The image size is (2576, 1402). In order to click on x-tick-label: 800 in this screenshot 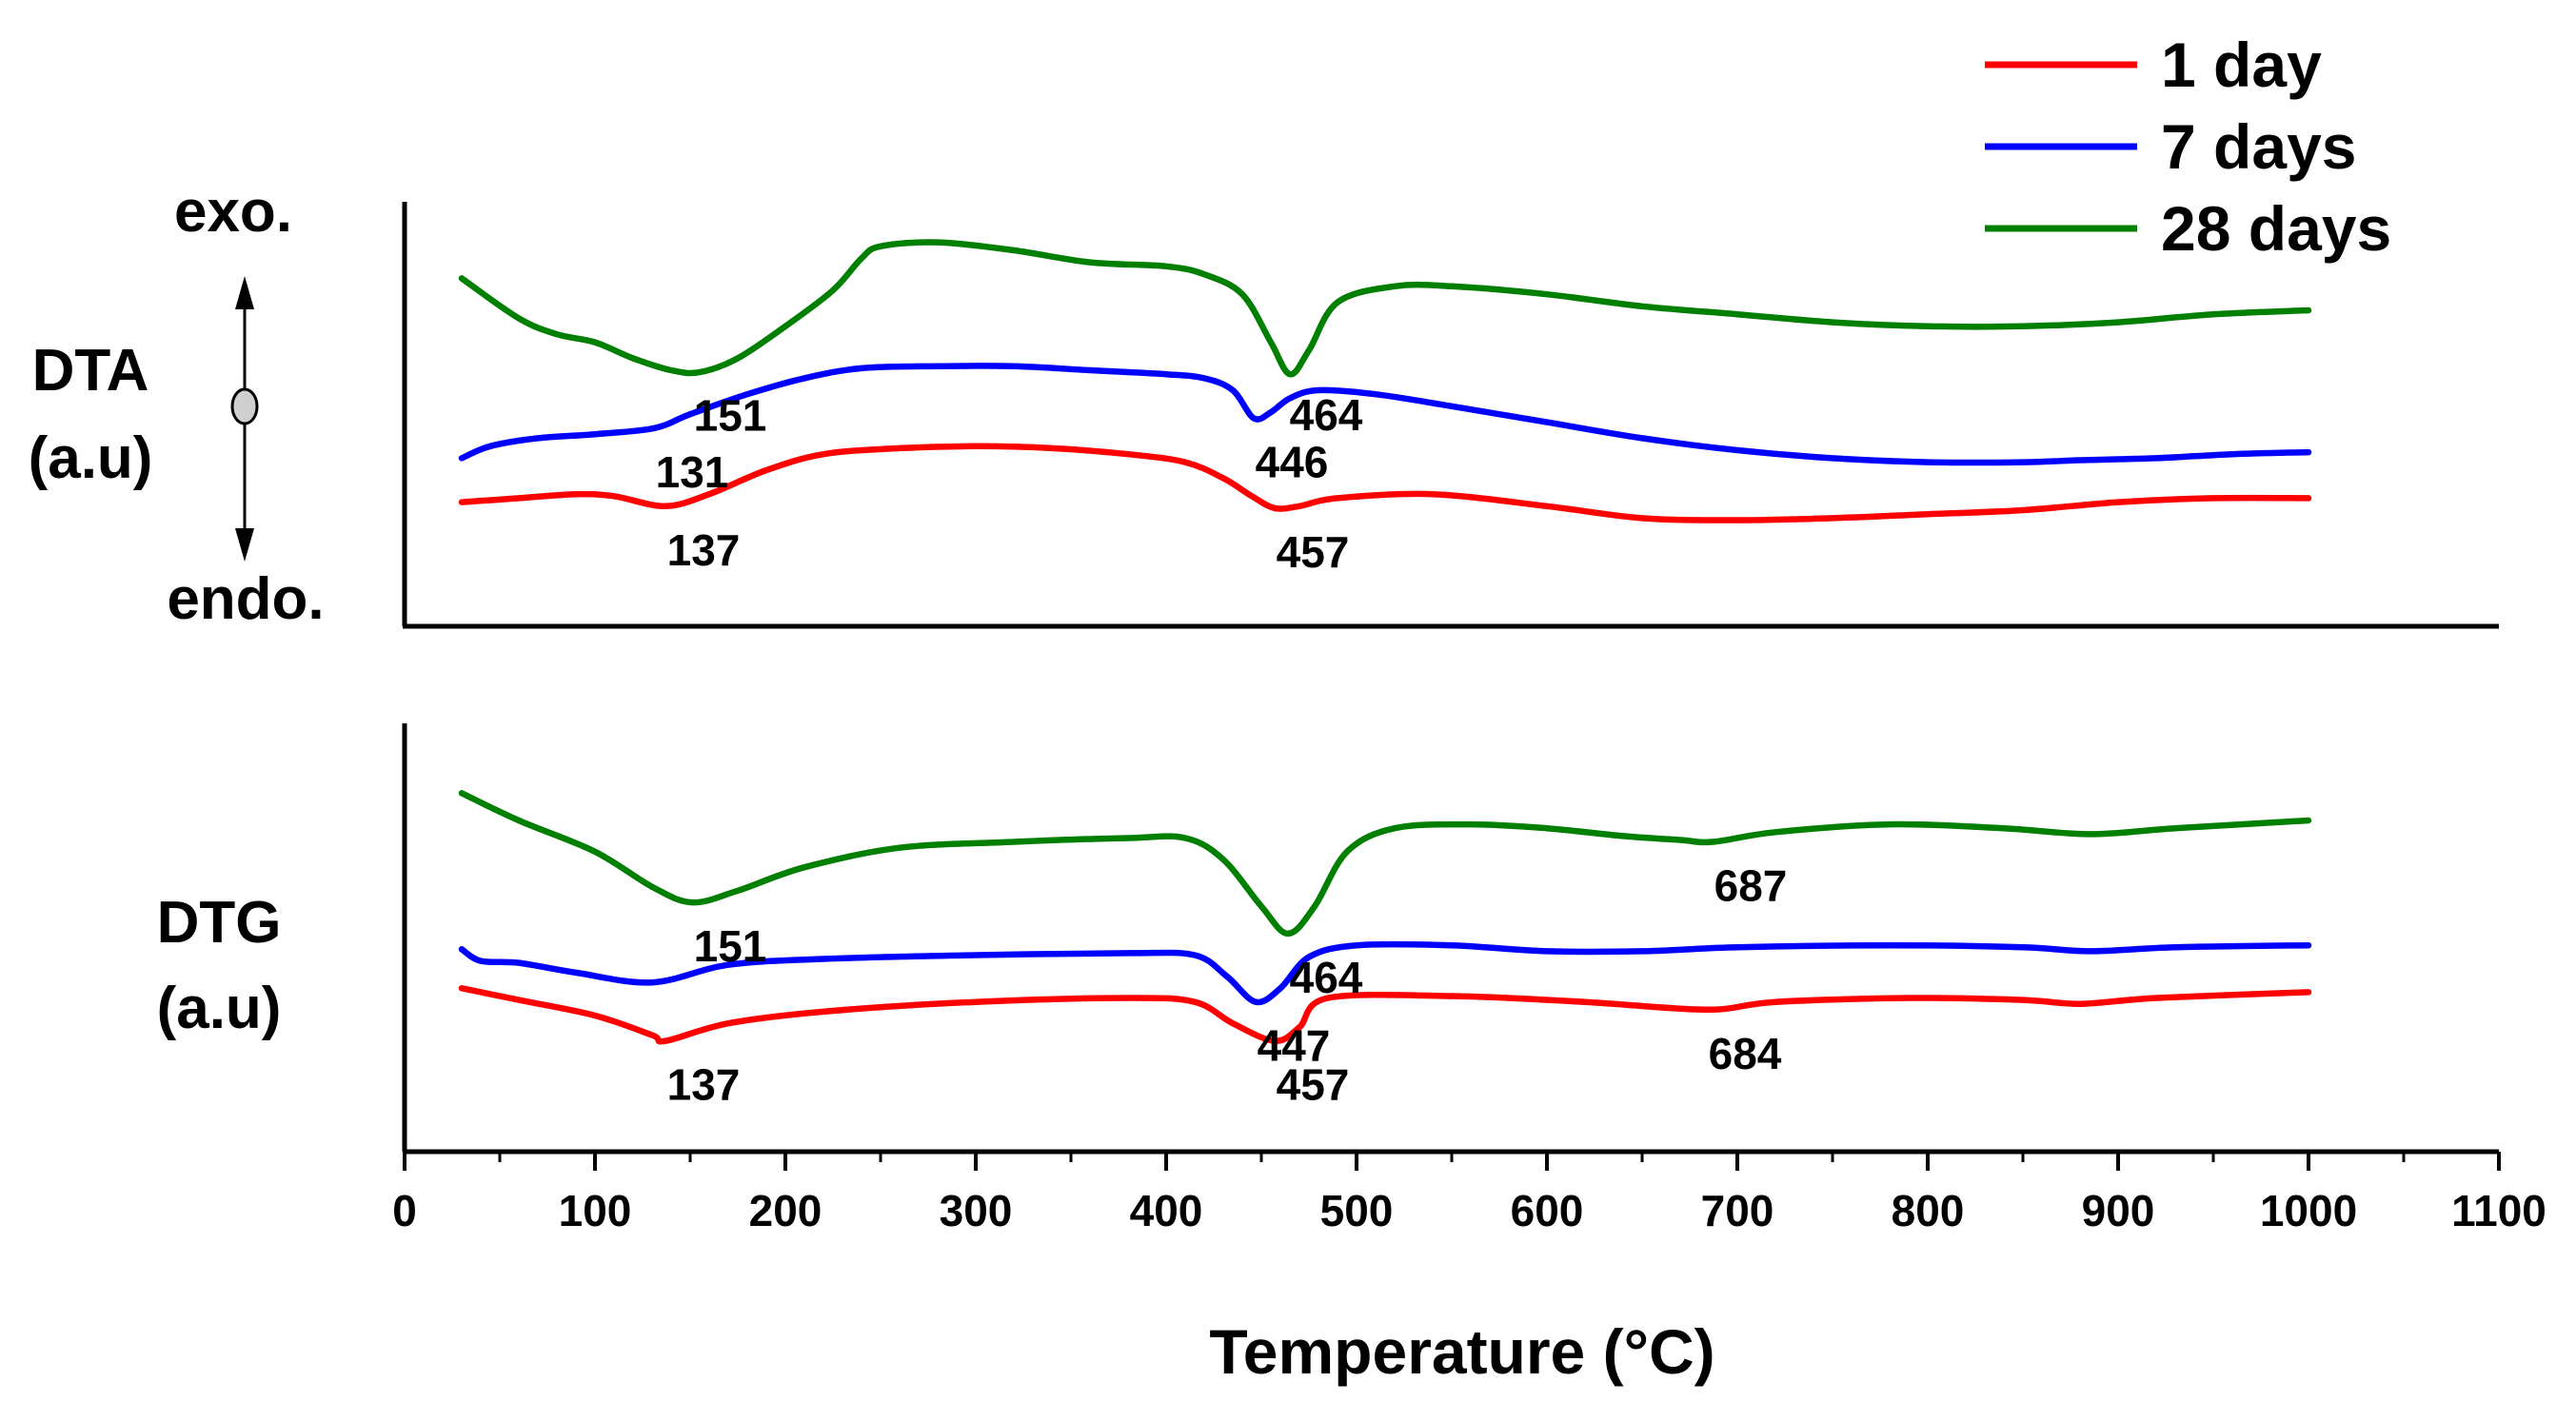, I will do `click(1928, 1210)`.